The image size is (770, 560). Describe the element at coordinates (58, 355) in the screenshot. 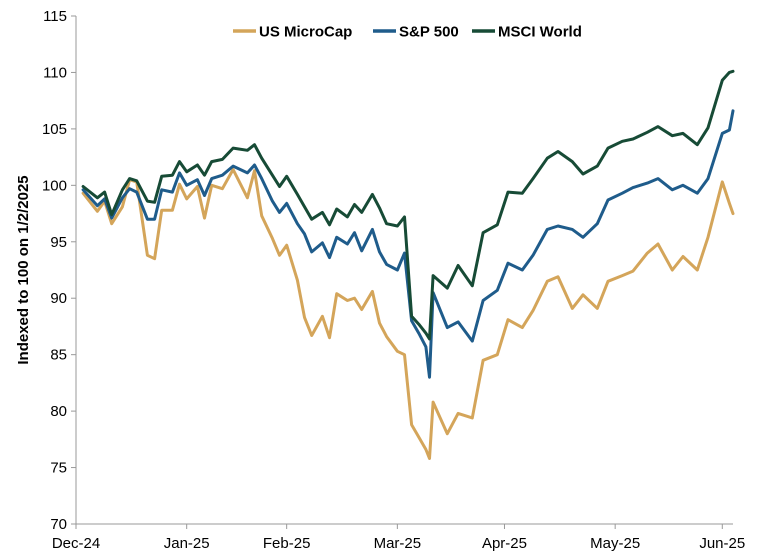

I see `y-tick-label: 85` at that location.